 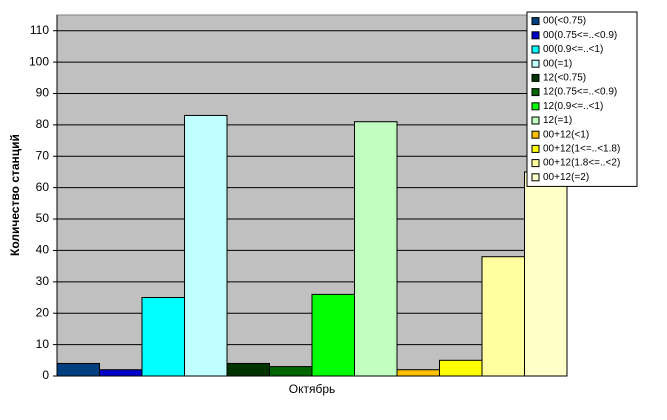 What do you see at coordinates (43, 218) in the screenshot?
I see `y-tick-label: 50` at bounding box center [43, 218].